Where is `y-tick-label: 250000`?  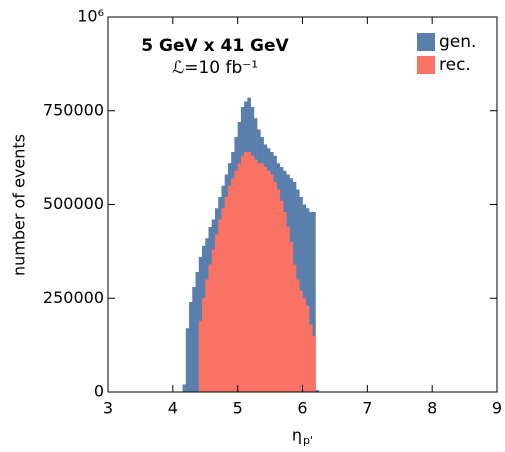 y-tick-label: 250000 is located at coordinates (73, 297).